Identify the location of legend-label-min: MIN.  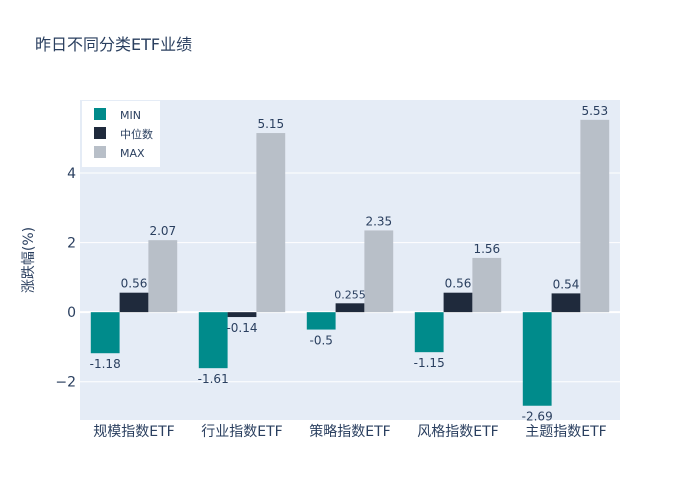
(130, 115).